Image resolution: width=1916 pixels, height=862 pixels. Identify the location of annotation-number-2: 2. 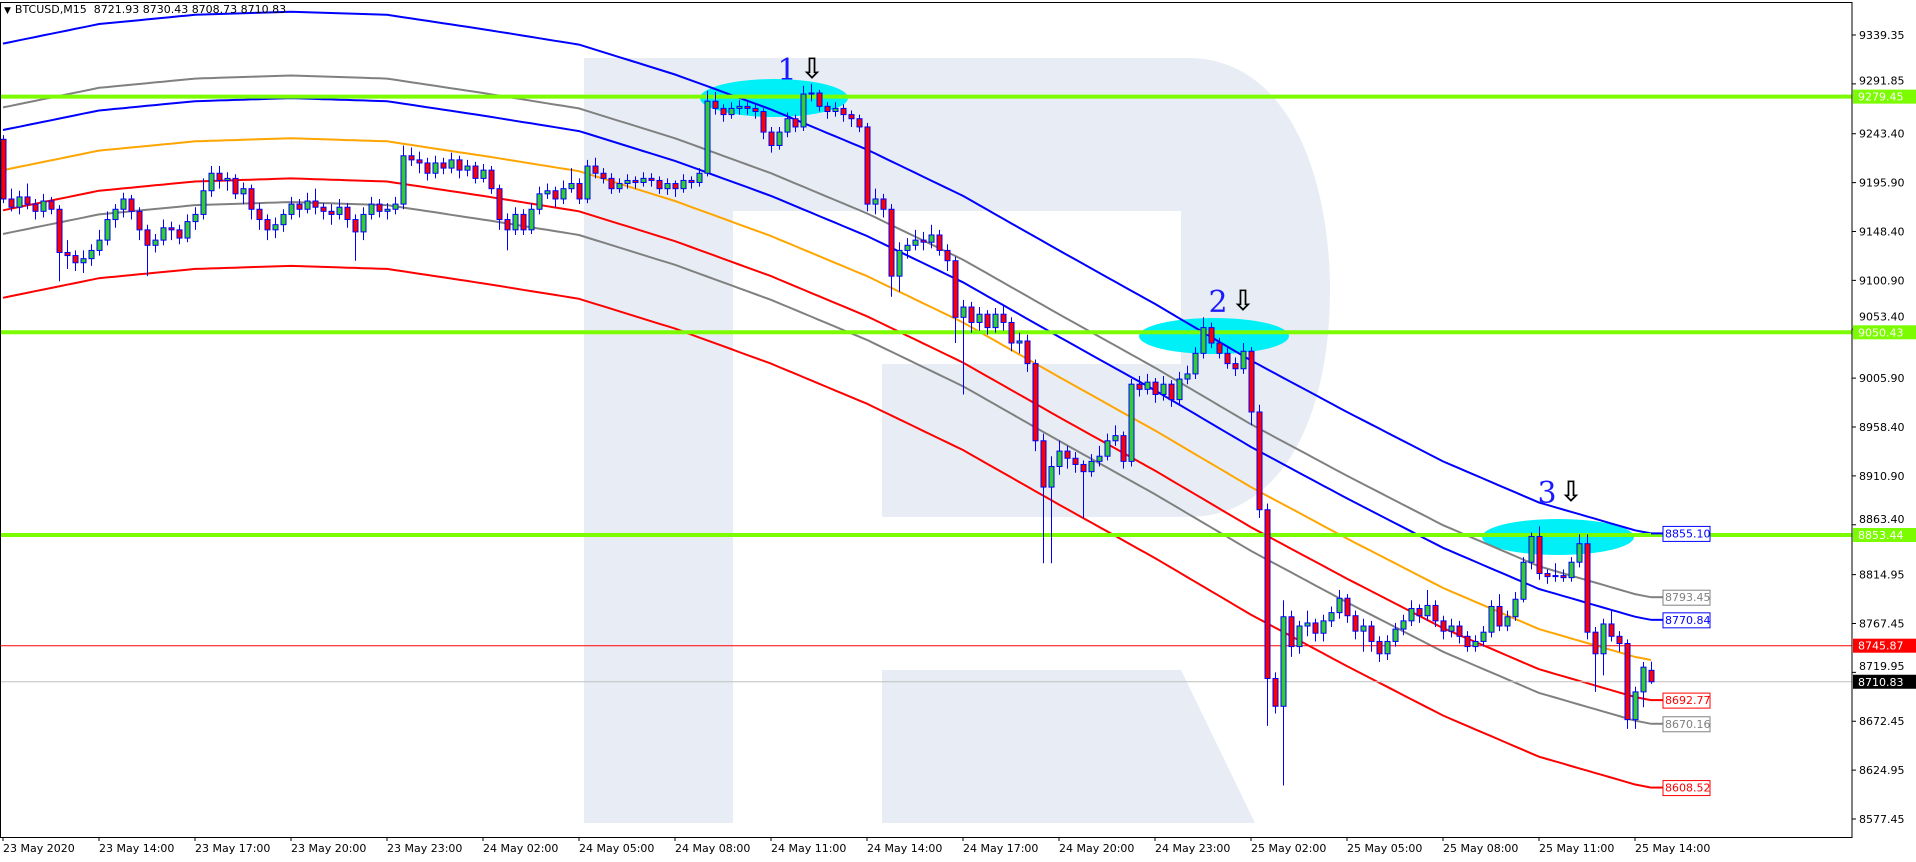
(1217, 302).